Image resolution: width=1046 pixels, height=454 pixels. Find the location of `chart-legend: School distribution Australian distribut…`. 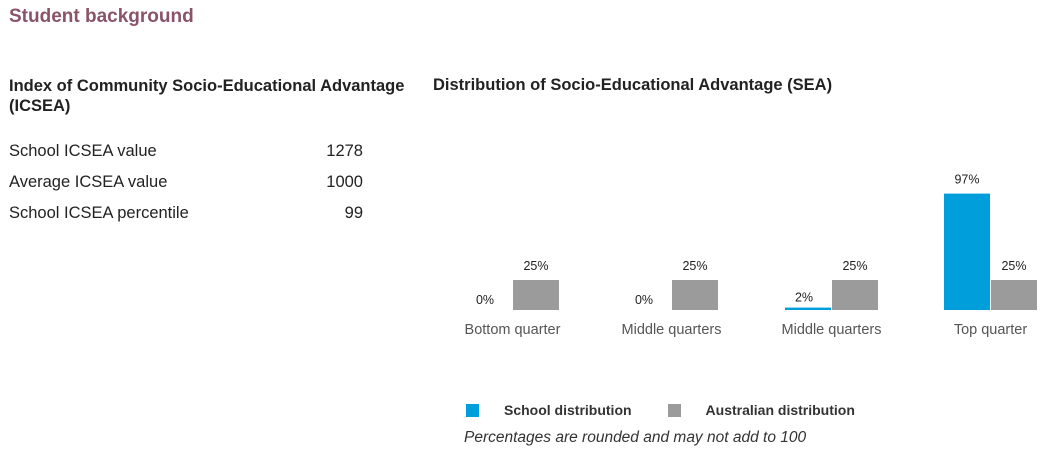

chart-legend: School distribution Australian distribut… is located at coordinates (678, 410).